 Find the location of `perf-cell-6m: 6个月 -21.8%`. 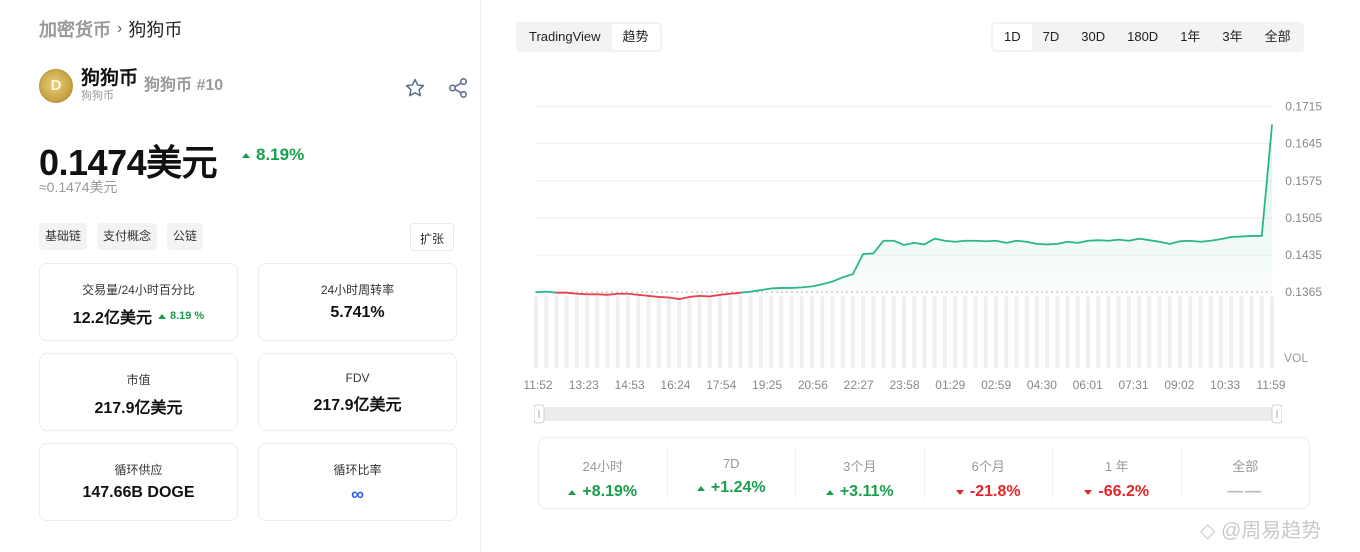

perf-cell-6m: 6个月 -21.8% is located at coordinates (989, 474).